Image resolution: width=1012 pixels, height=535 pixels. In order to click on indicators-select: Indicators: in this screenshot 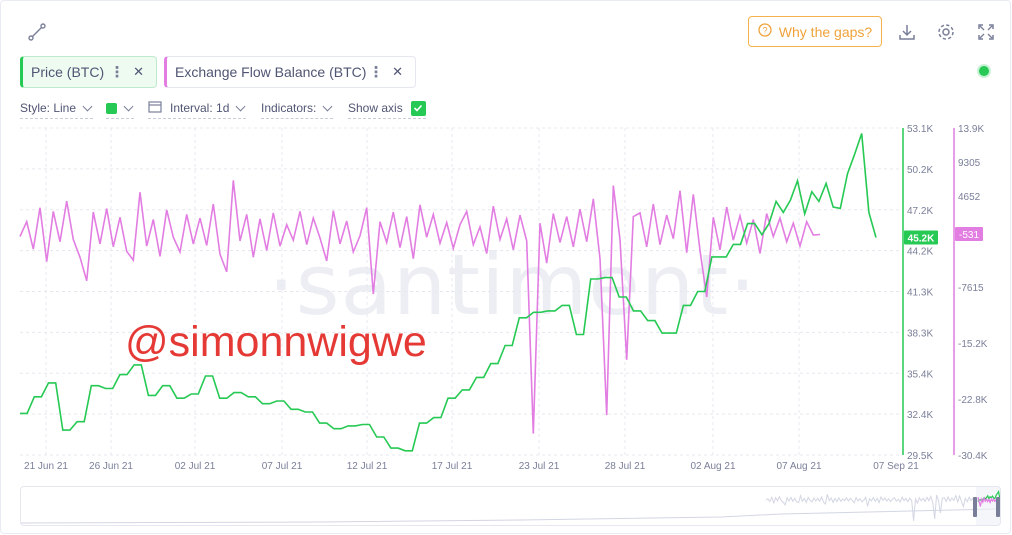, I will do `click(297, 108)`.